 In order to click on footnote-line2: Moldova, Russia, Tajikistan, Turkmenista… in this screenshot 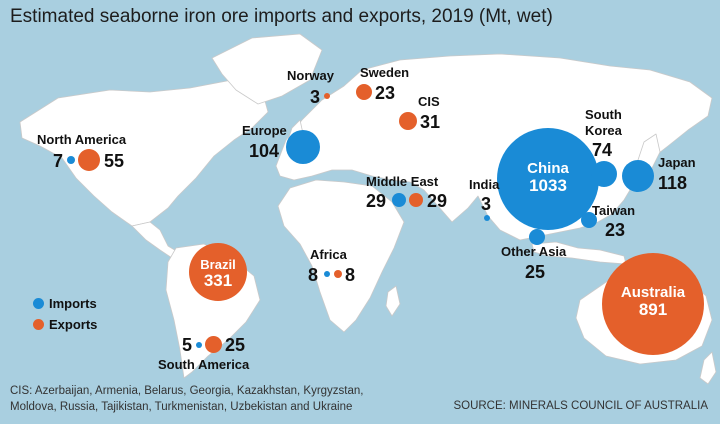, I will do `click(181, 406)`.